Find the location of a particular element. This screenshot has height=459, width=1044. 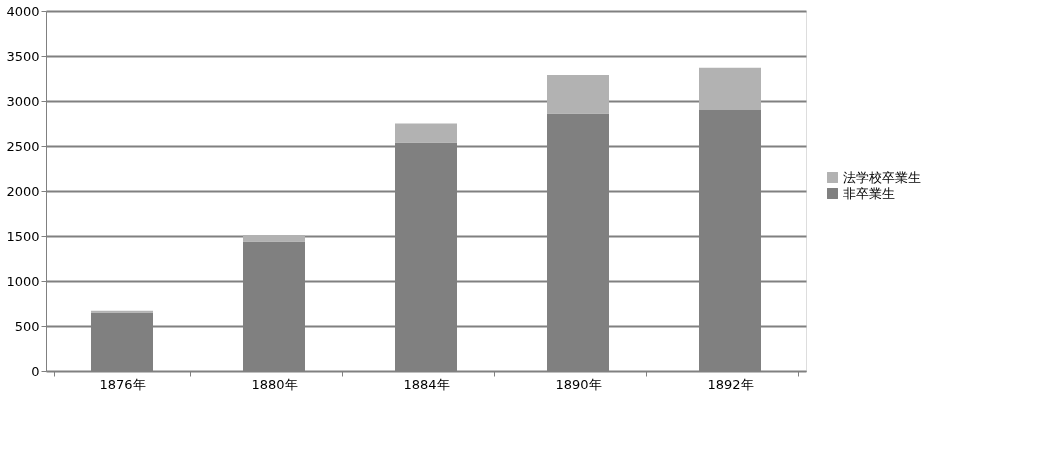

y-tick-label: 3000 is located at coordinates (23, 101).